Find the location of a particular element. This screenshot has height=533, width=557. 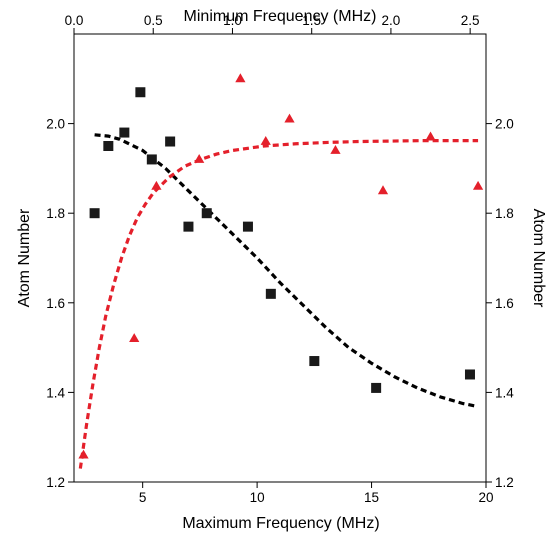

left-y-tick-label: 1.4 is located at coordinates (55, 392).